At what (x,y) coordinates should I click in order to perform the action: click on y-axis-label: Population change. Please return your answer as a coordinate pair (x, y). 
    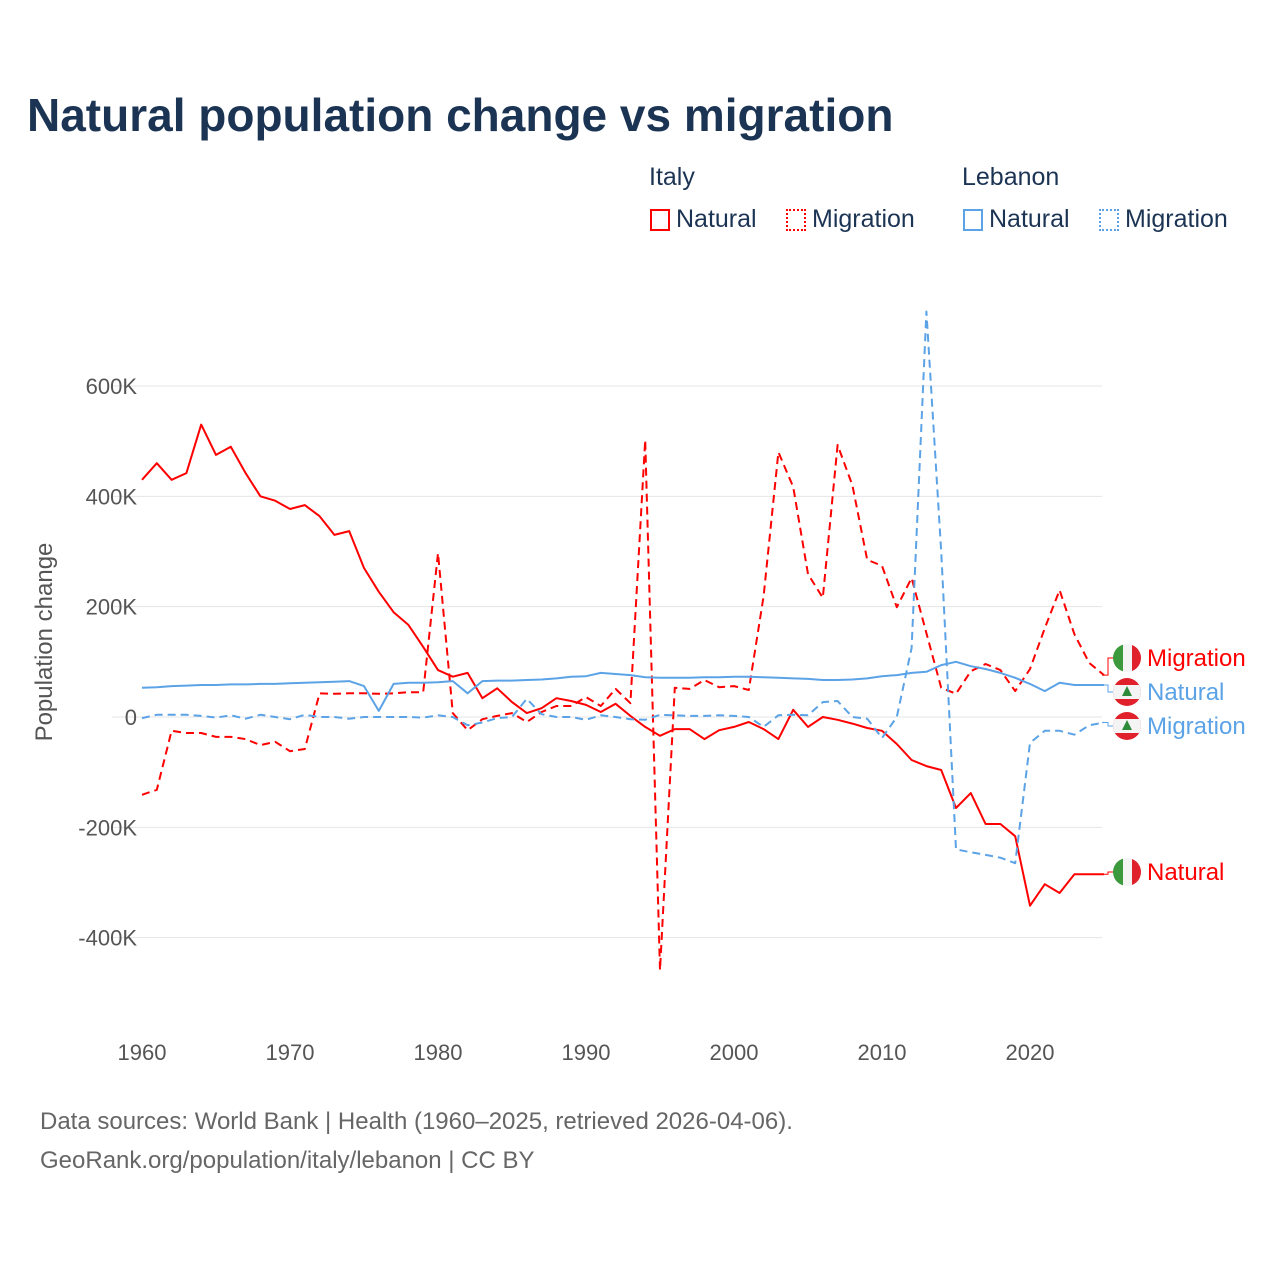
    Looking at the image, I should click on (44, 642).